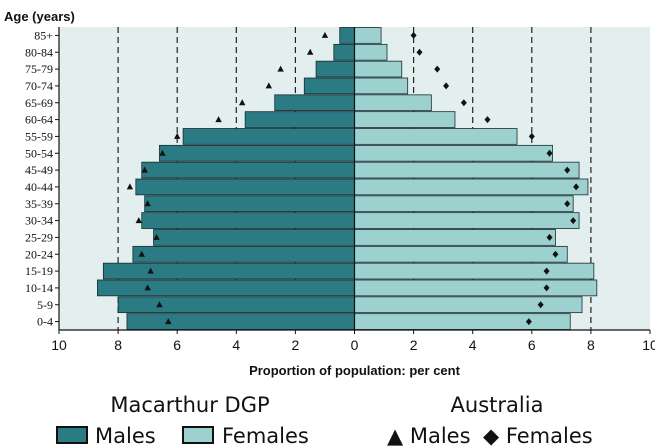  What do you see at coordinates (355, 345) in the screenshot?
I see `x-tick-label: 0` at bounding box center [355, 345].